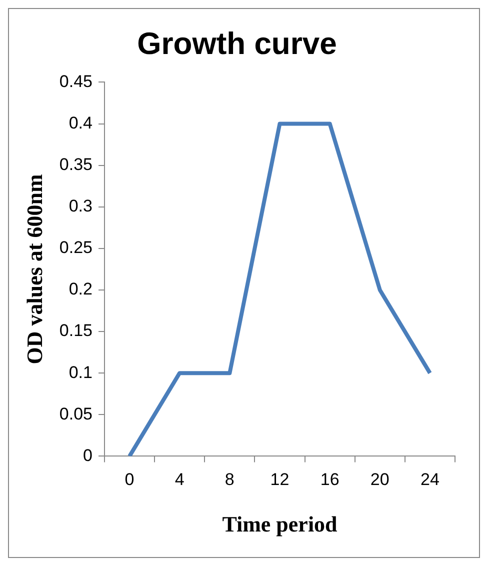 This screenshot has height=567, width=492. What do you see at coordinates (75, 414) in the screenshot?
I see `y-tick-label: 0.05` at bounding box center [75, 414].